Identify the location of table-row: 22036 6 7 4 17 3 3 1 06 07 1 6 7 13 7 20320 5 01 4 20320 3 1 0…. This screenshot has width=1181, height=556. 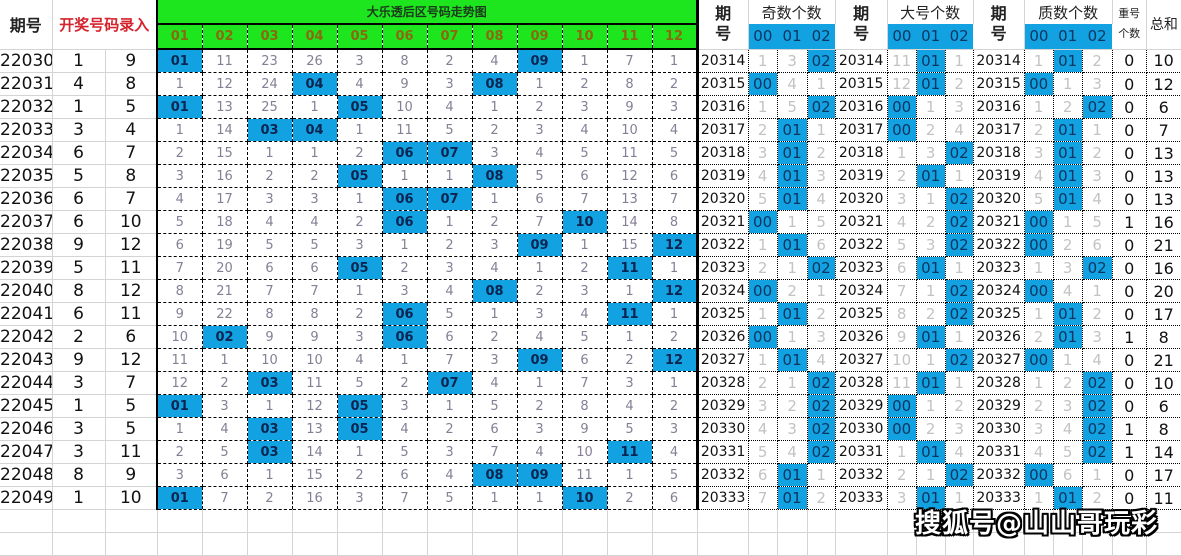
(590, 199).